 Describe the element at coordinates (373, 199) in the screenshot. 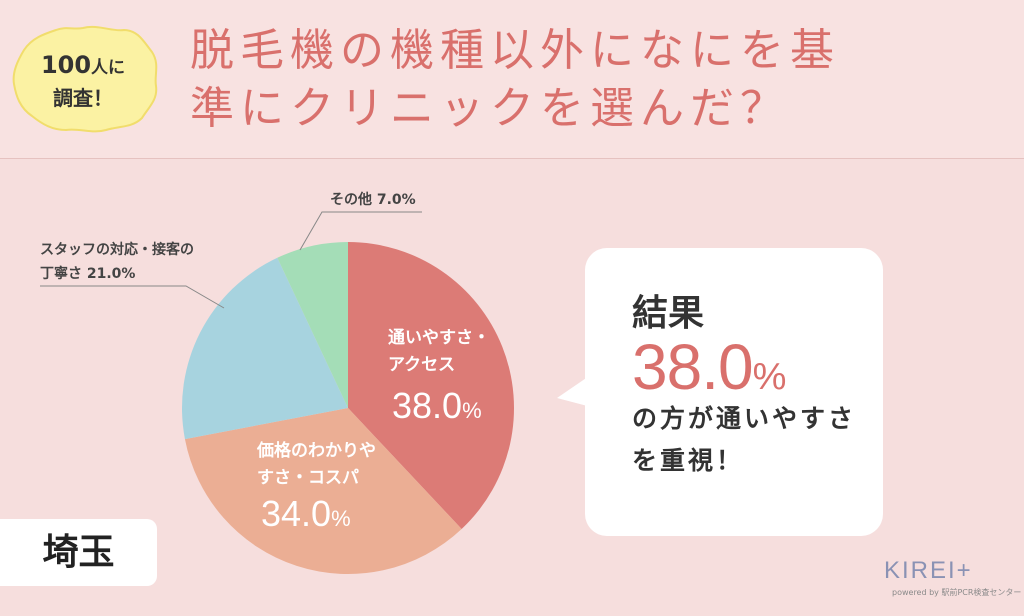

I see `slice-label: その他 7.0%` at that location.